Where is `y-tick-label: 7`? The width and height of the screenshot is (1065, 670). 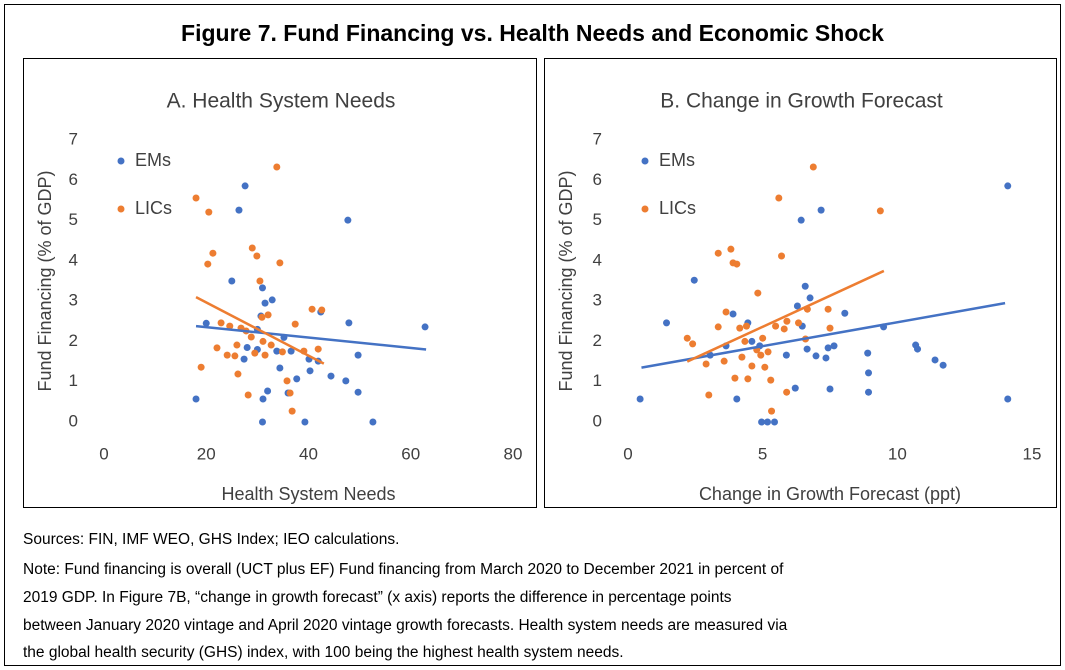 y-tick-label: 7 is located at coordinates (73, 138).